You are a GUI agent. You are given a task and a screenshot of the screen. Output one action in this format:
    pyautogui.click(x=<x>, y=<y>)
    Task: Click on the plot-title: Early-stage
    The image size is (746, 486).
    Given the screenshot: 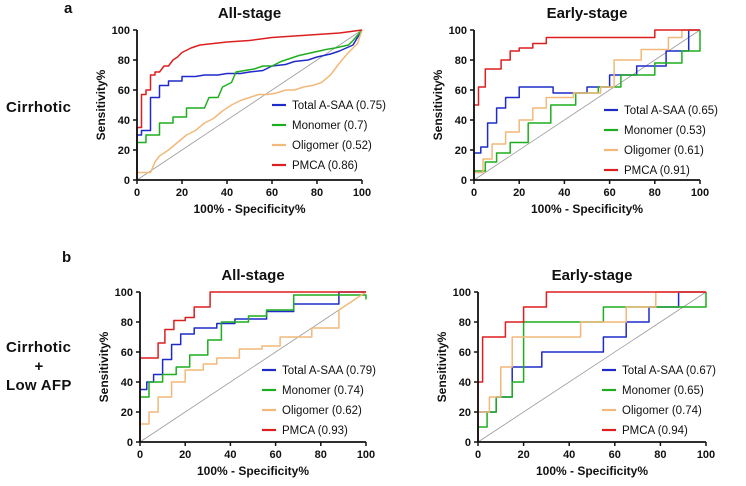 What is the action you would take?
    pyautogui.click(x=592, y=275)
    